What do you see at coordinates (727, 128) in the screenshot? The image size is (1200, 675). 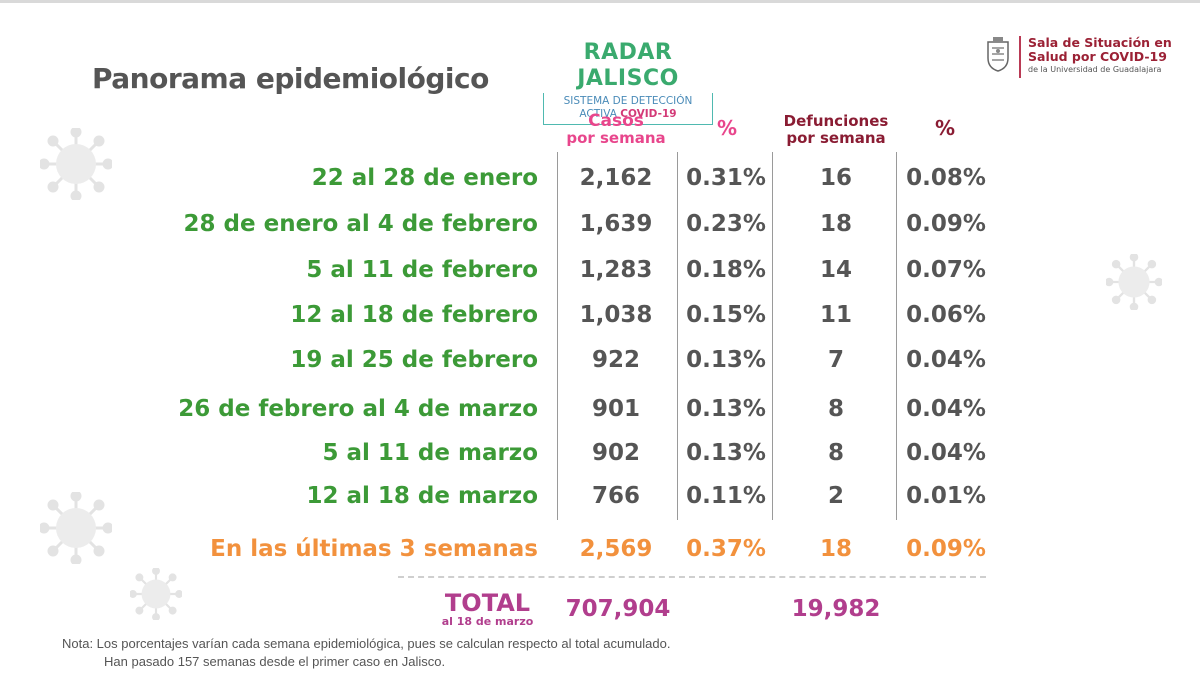 I see `header-pct-casos: %` at bounding box center [727, 128].